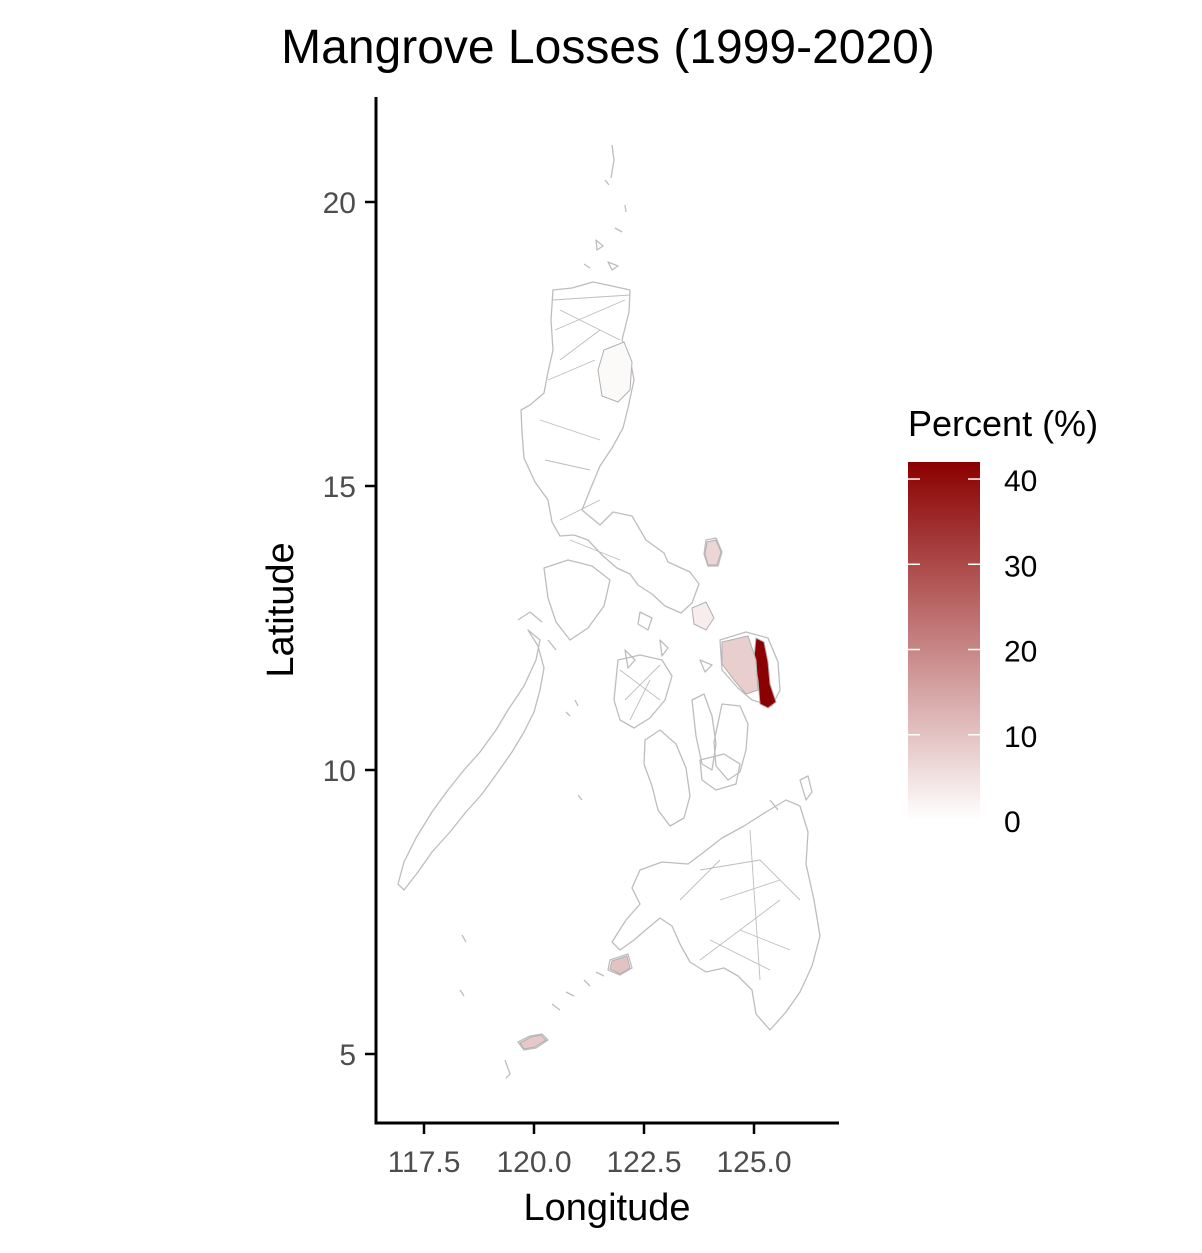 The width and height of the screenshot is (1202, 1253). What do you see at coordinates (424, 1162) in the screenshot?
I see `x-tick-label: 117.5` at bounding box center [424, 1162].